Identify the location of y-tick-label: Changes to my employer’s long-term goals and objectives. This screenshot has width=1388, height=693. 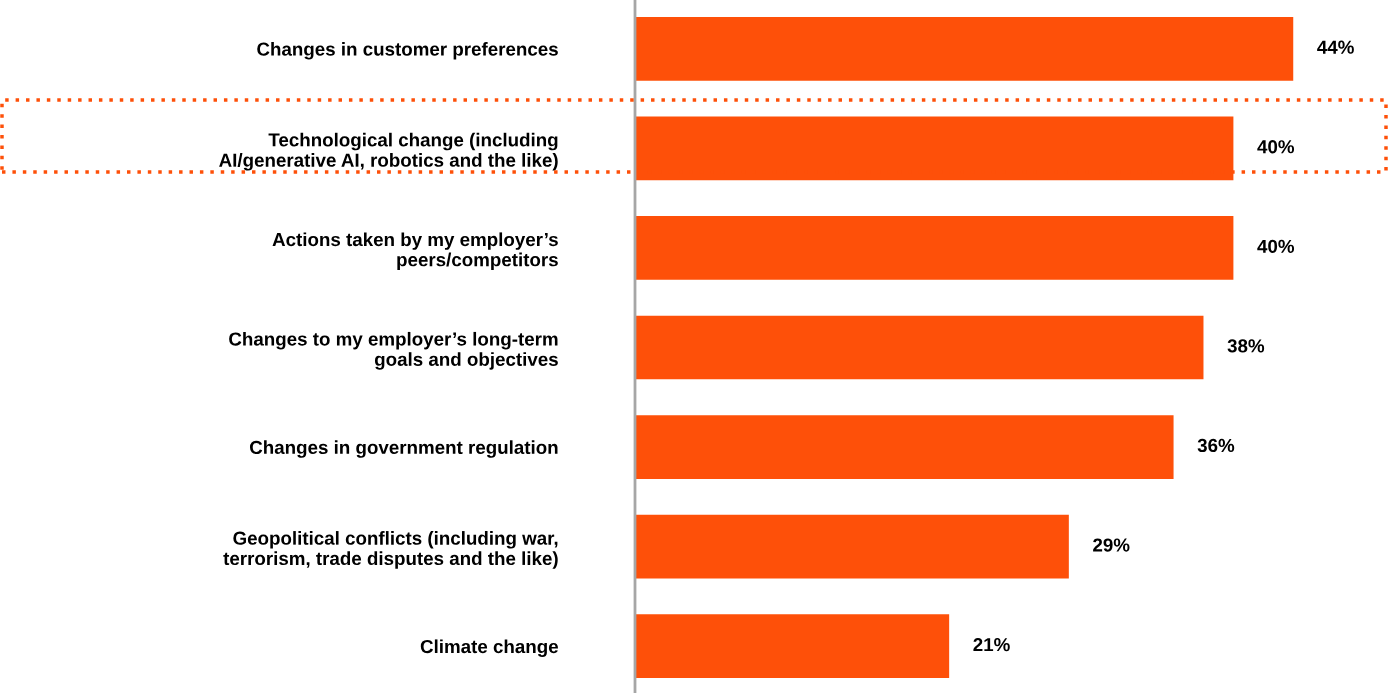
(393, 350).